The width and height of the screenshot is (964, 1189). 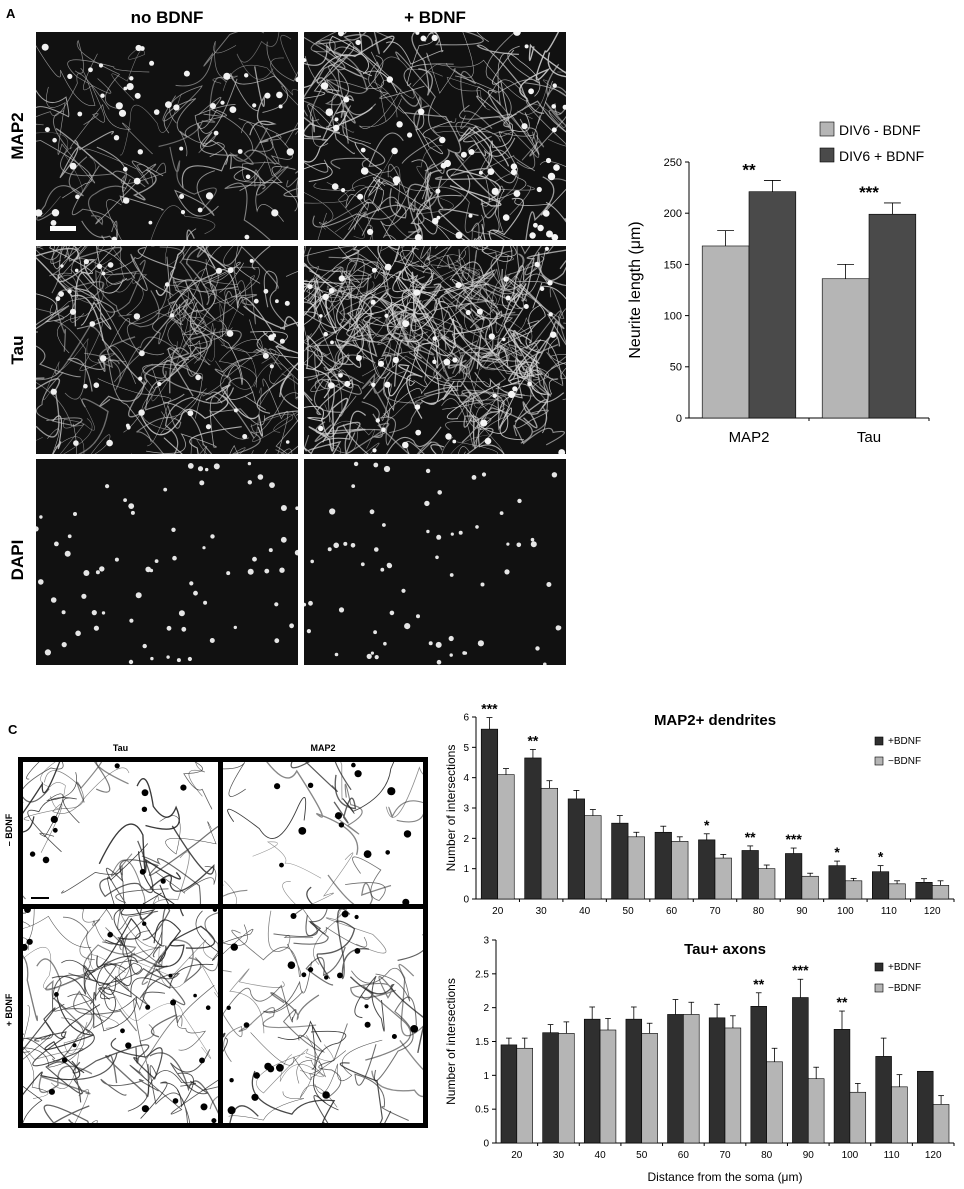 I want to click on x-tick-label: 60, so click(x=672, y=911).